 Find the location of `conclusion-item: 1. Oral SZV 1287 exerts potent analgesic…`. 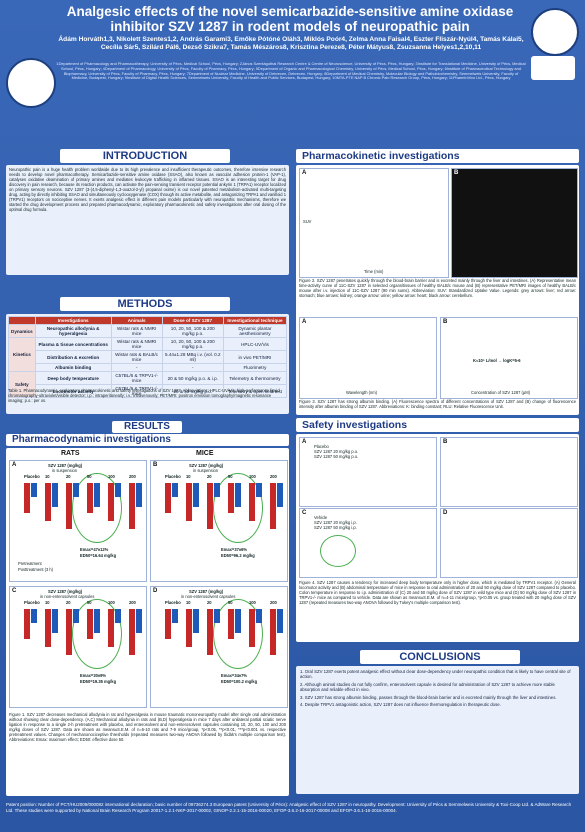

conclusion-item: 1. Oral SZV 1287 exerts potent analgesic… is located at coordinates (435, 674).